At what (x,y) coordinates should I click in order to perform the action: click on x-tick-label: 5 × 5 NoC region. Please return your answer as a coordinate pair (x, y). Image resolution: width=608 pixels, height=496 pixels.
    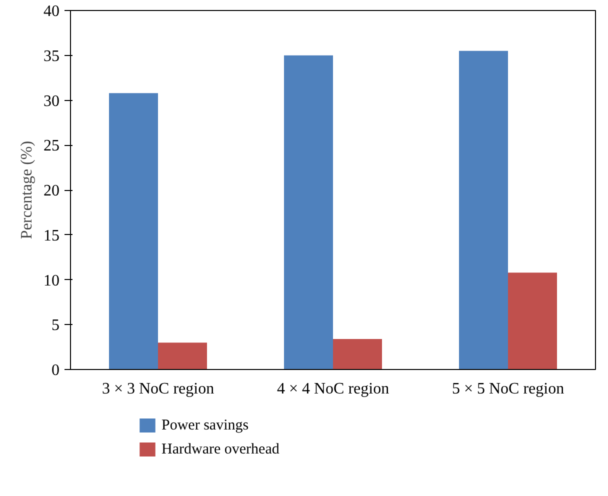
    Looking at the image, I should click on (508, 389).